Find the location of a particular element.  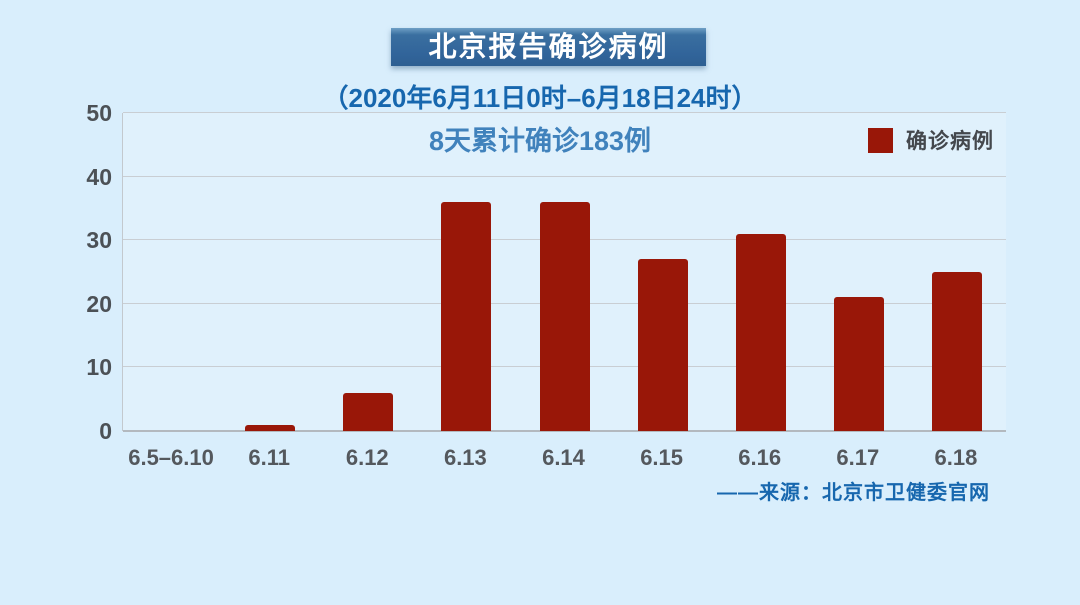

y-tick-label-20: 20 is located at coordinates (99, 303).